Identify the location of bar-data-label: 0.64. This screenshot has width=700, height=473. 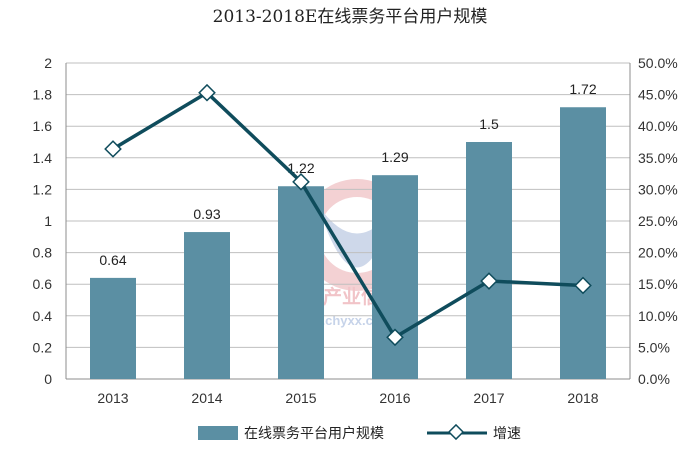
(112, 260).